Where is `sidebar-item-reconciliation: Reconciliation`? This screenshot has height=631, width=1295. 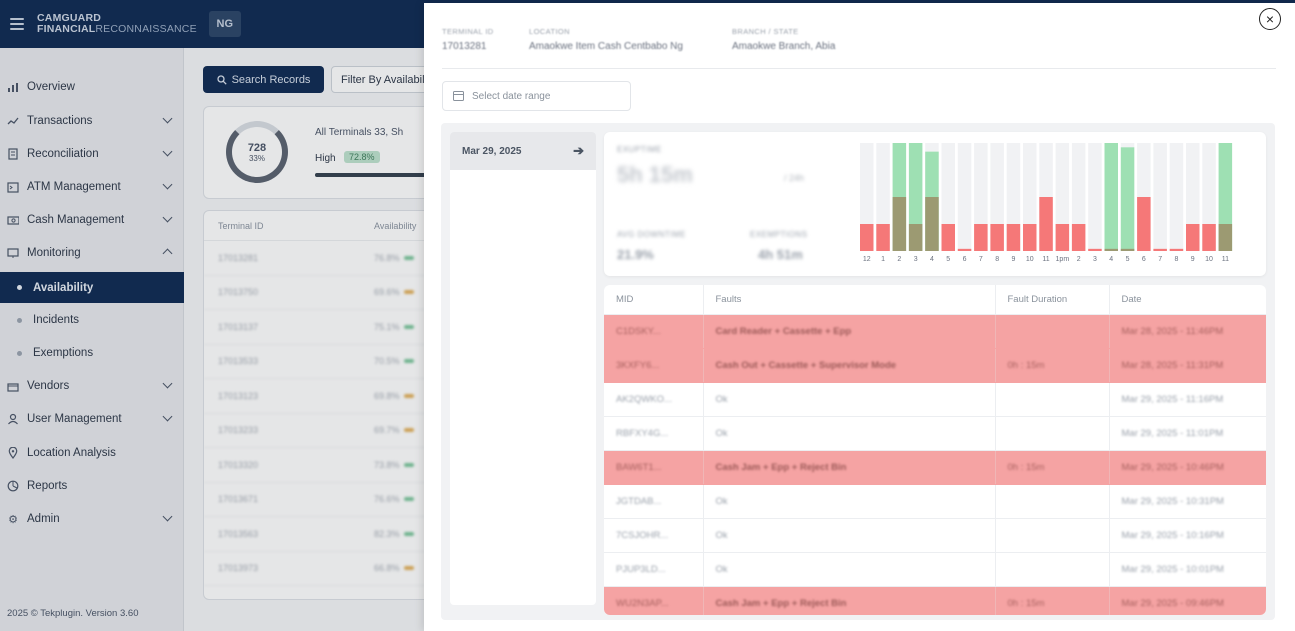
sidebar-item-reconciliation: Reconciliation is located at coordinates (92, 154).